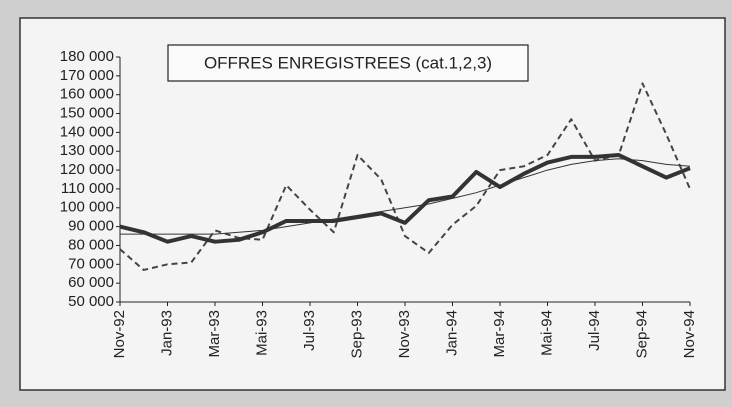 This screenshot has width=732, height=407. I want to click on y-tick-label: 120 000, so click(87, 169).